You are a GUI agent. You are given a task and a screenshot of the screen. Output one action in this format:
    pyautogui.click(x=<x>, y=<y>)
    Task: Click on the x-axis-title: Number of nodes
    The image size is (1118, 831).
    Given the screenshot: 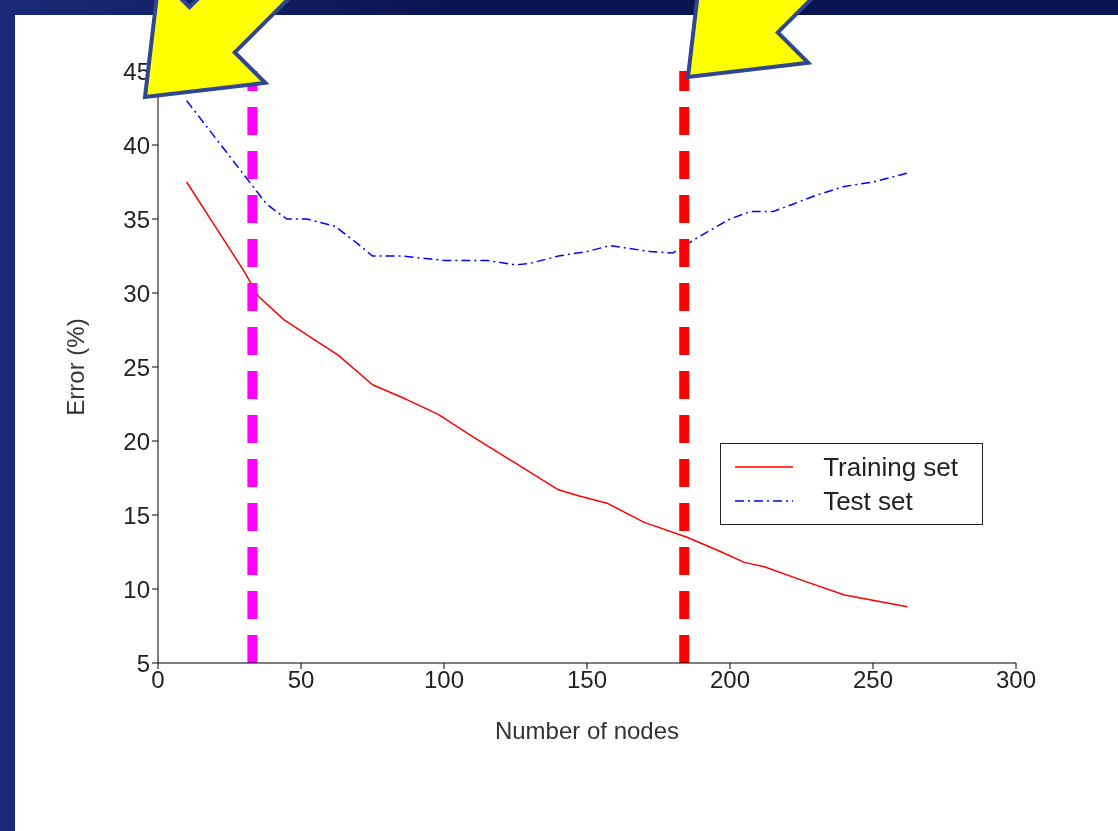 What is the action you would take?
    pyautogui.click(x=587, y=730)
    